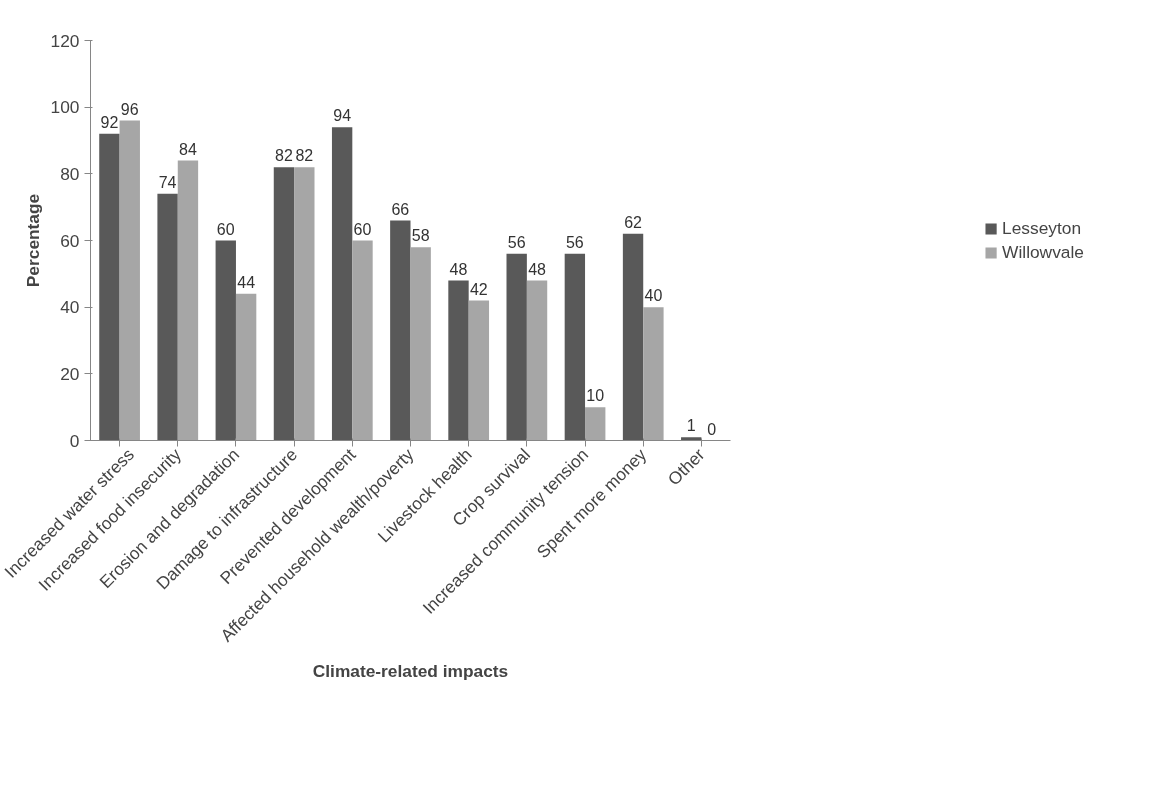 Image resolution: width=1150 pixels, height=804 pixels. Describe the element at coordinates (1043, 252) in the screenshot. I see `legend-label: Willowvale` at that location.